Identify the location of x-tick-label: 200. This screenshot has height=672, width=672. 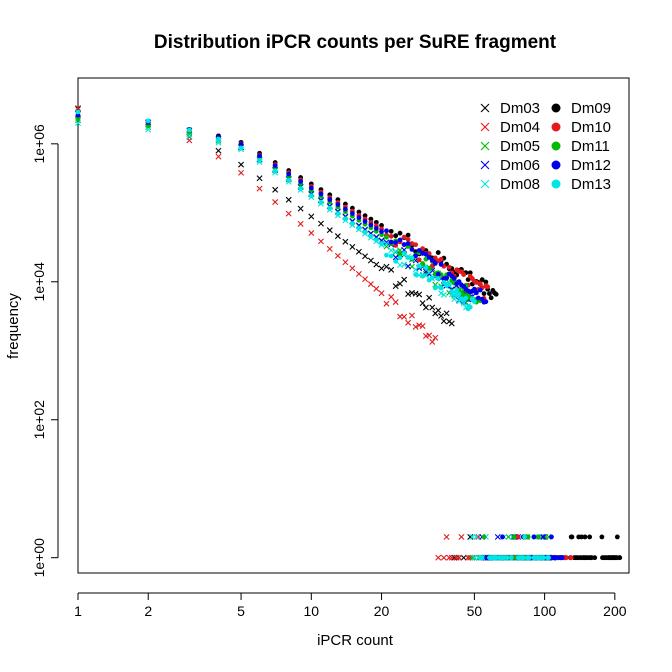
(615, 611).